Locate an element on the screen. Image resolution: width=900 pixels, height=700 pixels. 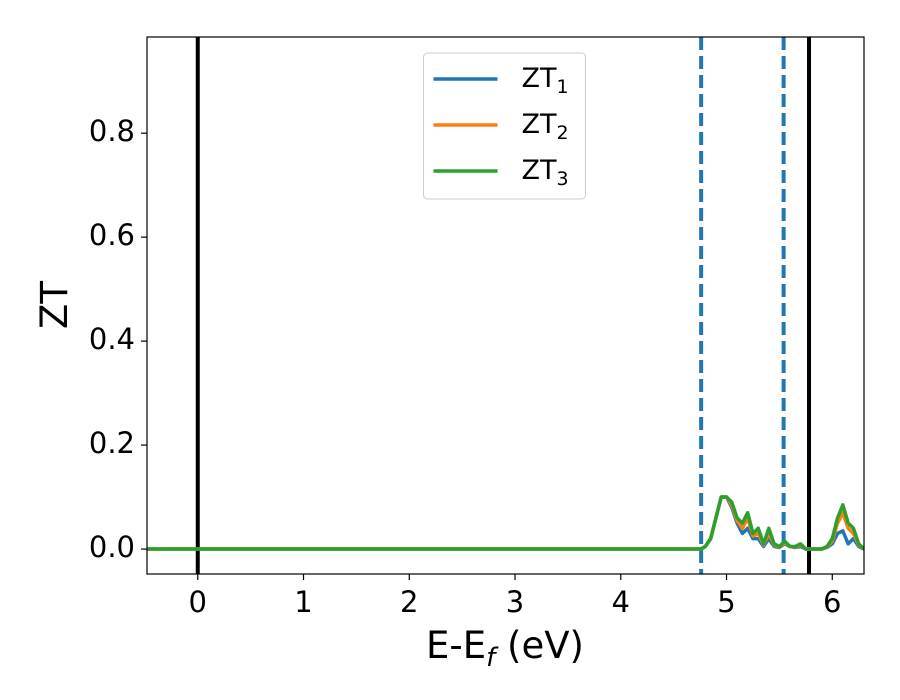
legend-label: ZT3 is located at coordinates (545, 172).